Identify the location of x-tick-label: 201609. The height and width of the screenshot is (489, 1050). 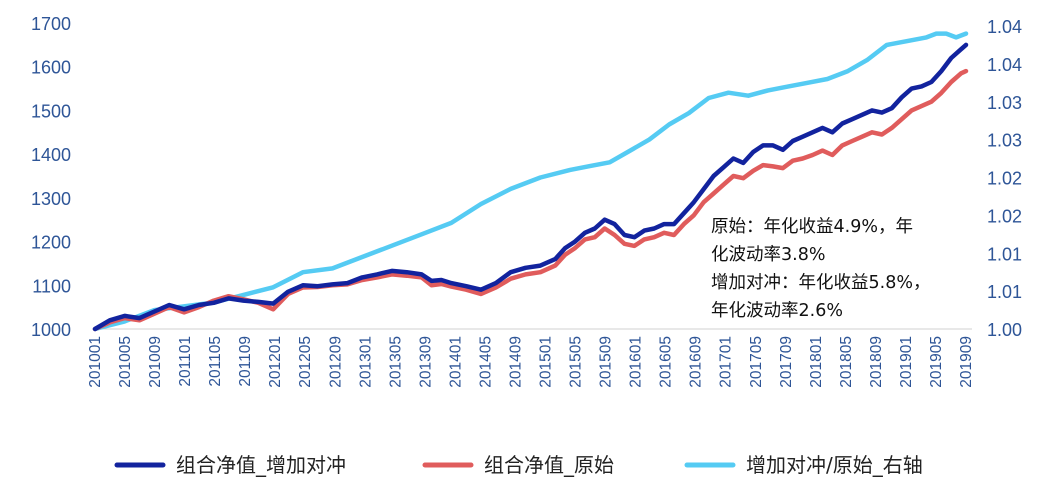
(696, 362).